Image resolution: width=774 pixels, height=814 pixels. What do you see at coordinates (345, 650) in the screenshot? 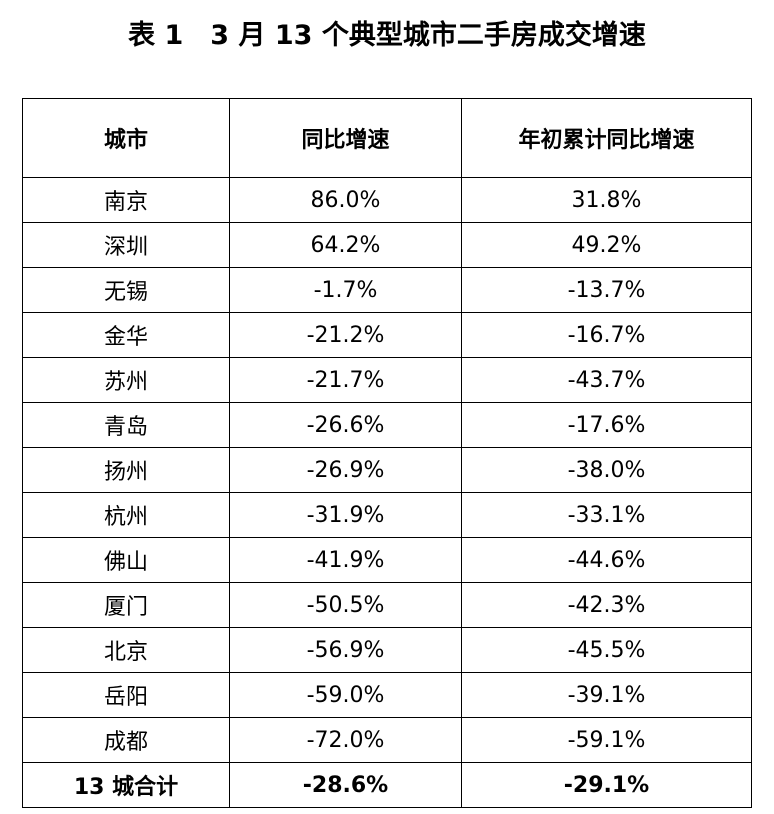
I see `yoy-growth-cell: -56.9%` at bounding box center [345, 650].